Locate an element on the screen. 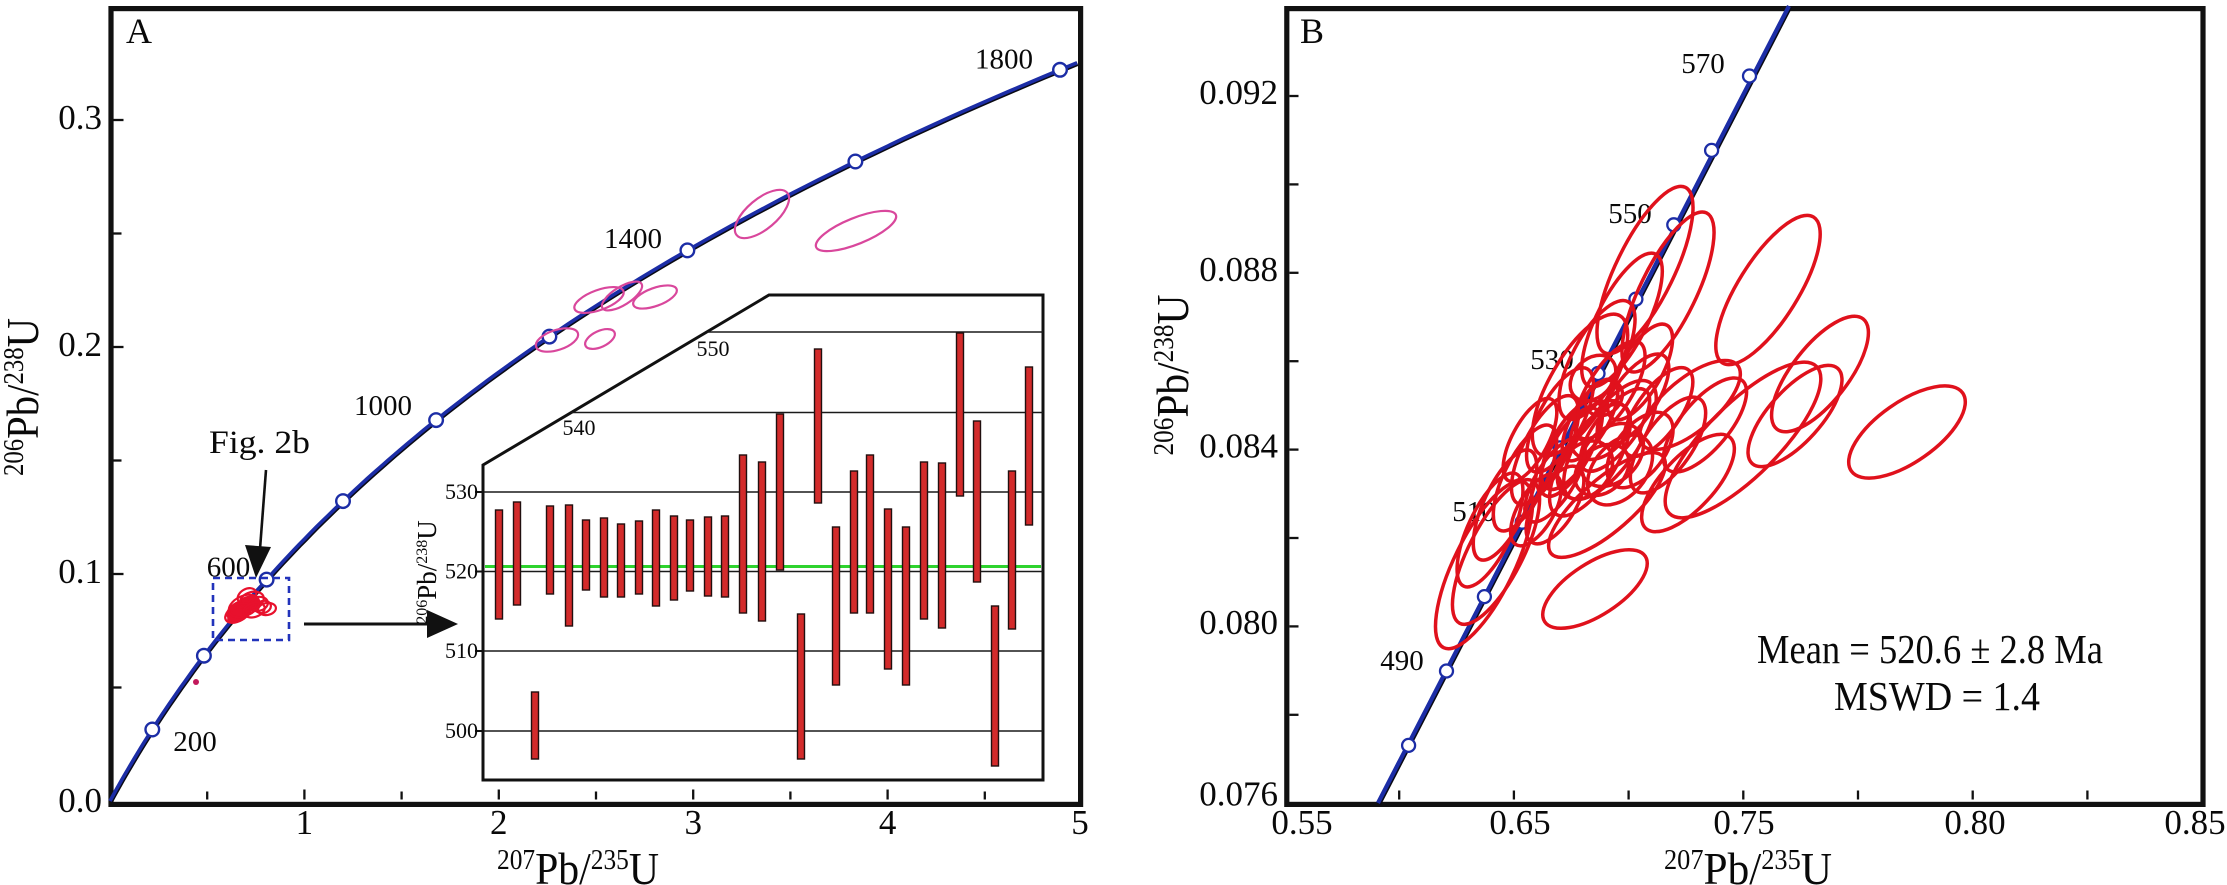  svg-text: 0.85 is located at coordinates (2194, 822).